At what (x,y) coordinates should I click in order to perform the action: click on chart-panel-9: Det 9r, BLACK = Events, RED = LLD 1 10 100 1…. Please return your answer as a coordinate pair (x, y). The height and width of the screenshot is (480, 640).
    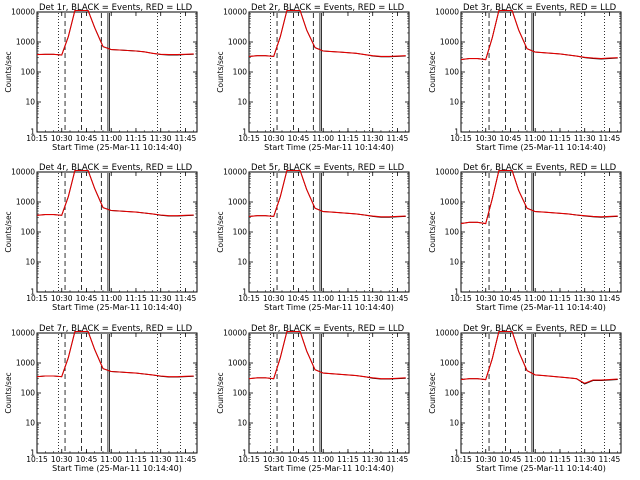
    Looking at the image, I should click on (525, 398).